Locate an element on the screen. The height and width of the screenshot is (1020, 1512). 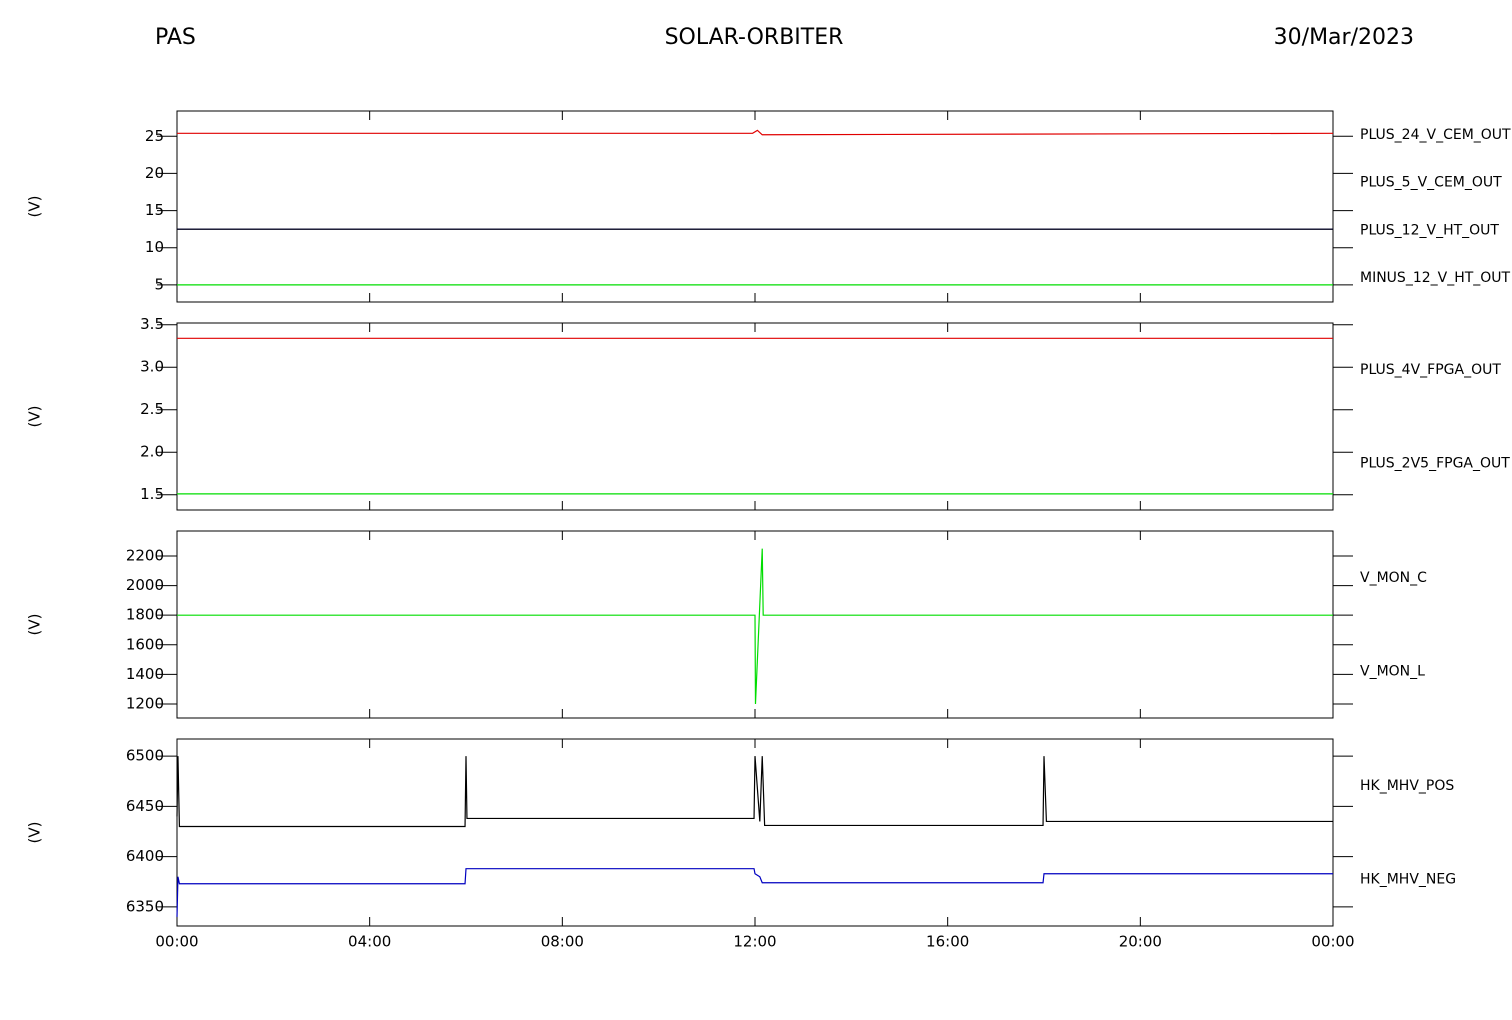
y-tick-label: 6350 is located at coordinates (145, 906).